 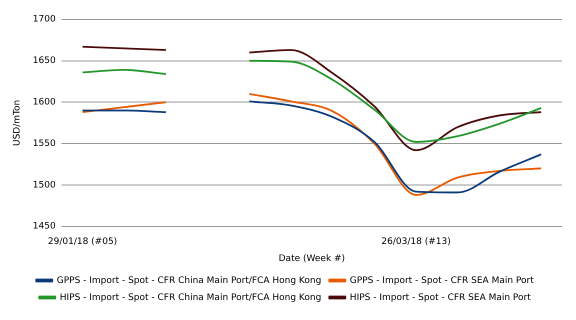 I want to click on legend-label: HIPS - Import - Spot - CFR SEA Main Port, so click(x=441, y=297).